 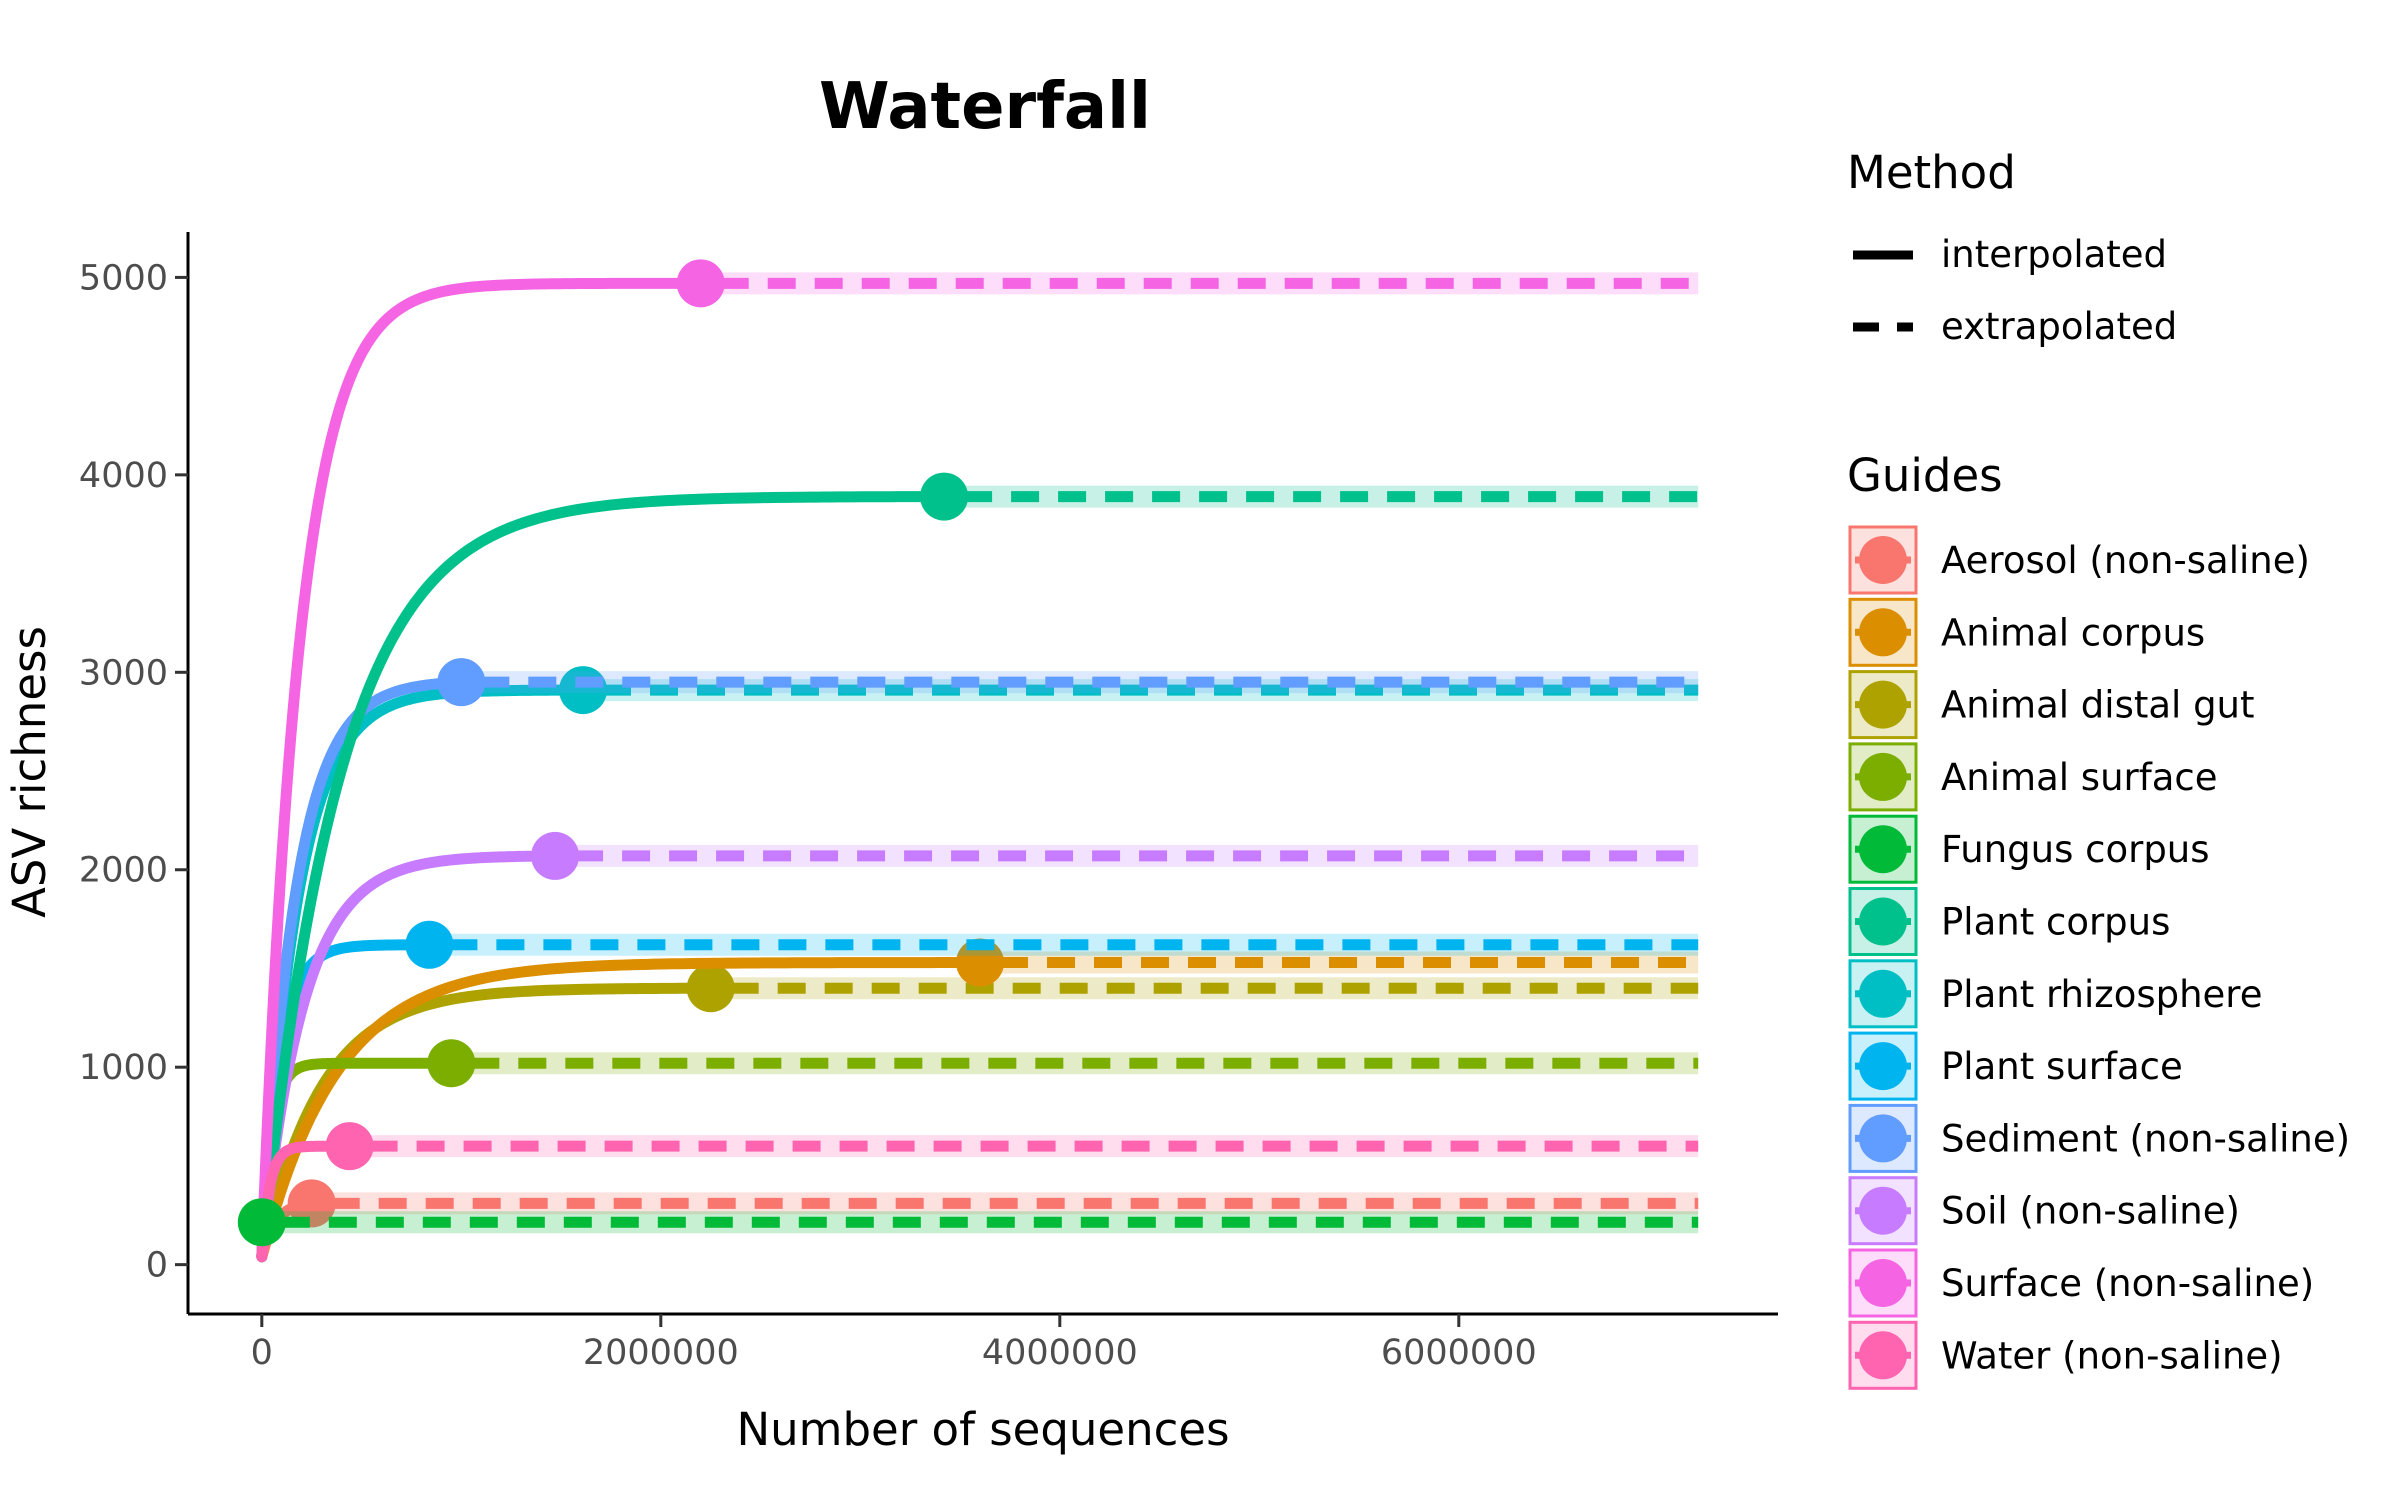 I want to click on legend-item-fungus-corpus: Fungus corpus, so click(x=2029, y=849).